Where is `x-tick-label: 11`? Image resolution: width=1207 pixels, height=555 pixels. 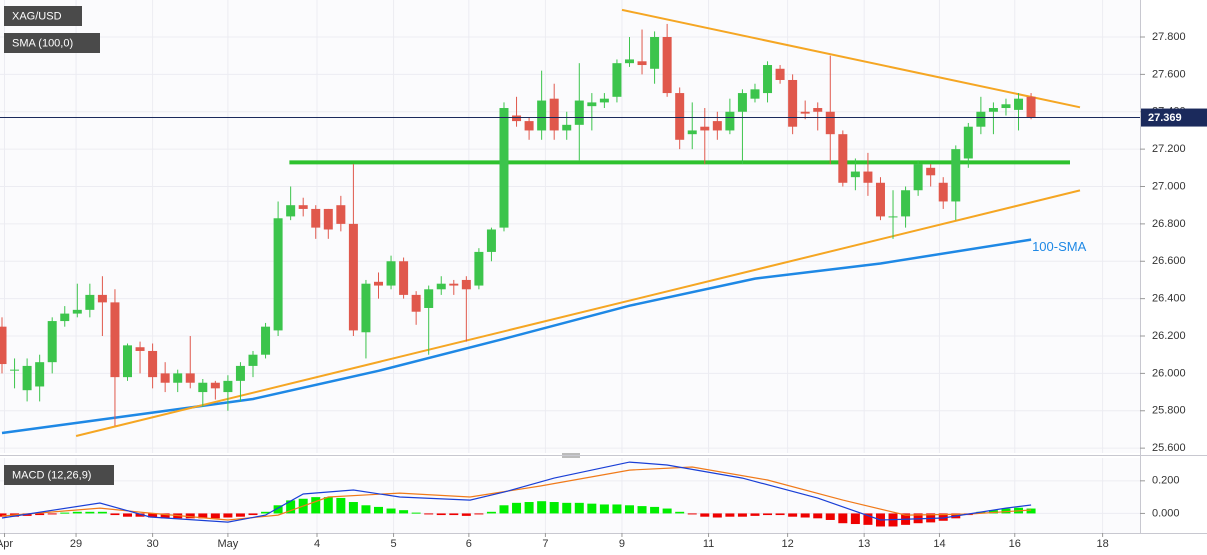 x-tick-label: 11 is located at coordinates (708, 544).